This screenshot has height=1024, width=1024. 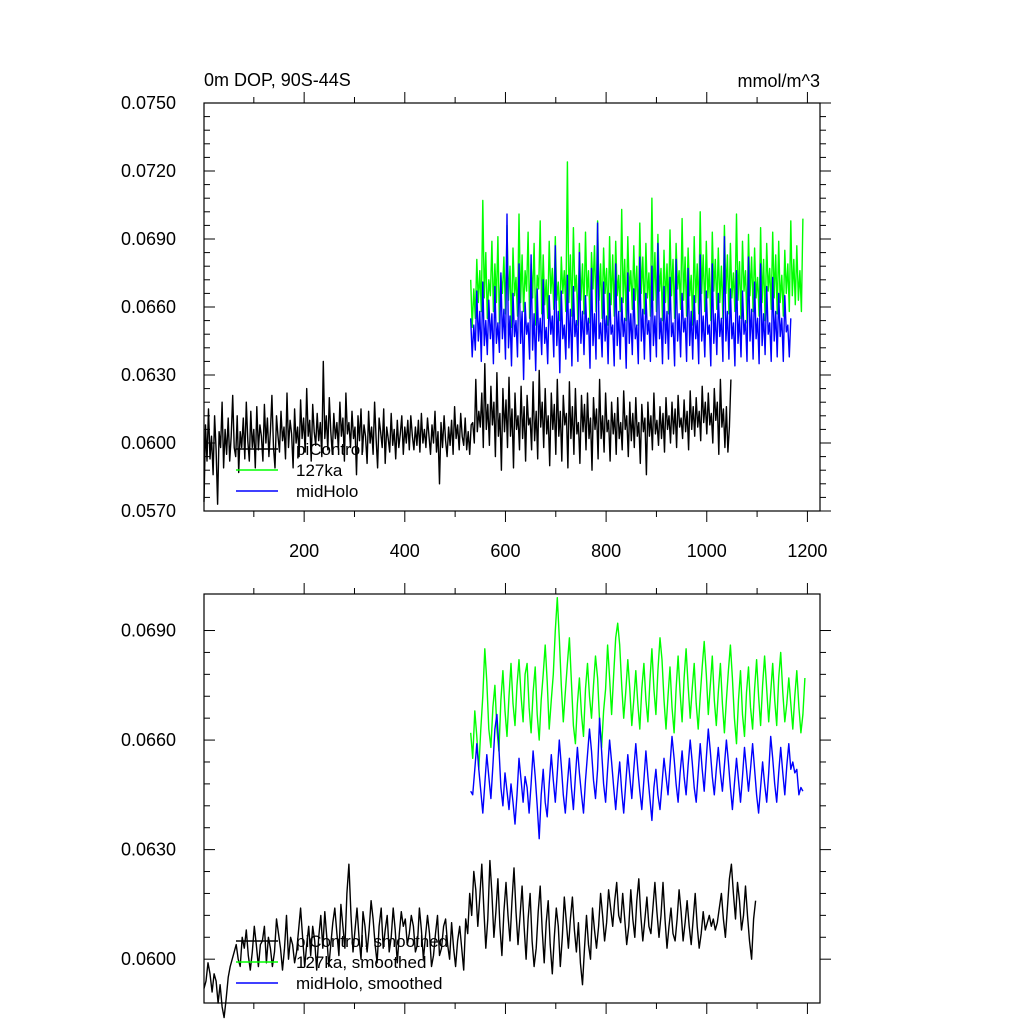 What do you see at coordinates (405, 551) in the screenshot?
I see `top-panel-x-tick-label: 400` at bounding box center [405, 551].